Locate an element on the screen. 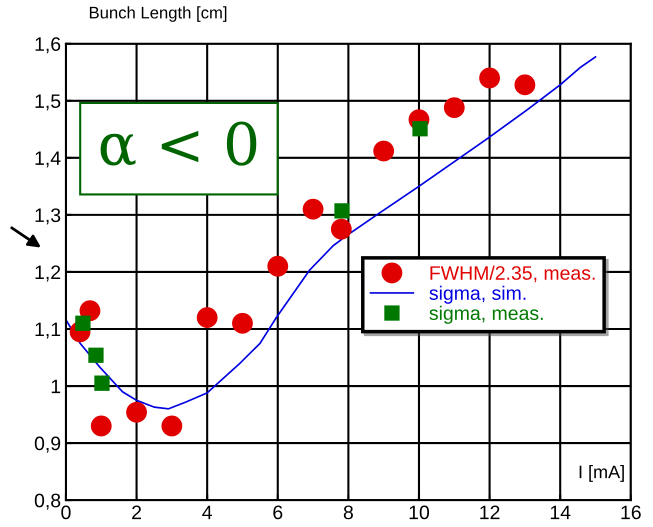 The image size is (653, 527). x-tick-label: 4 is located at coordinates (207, 513).